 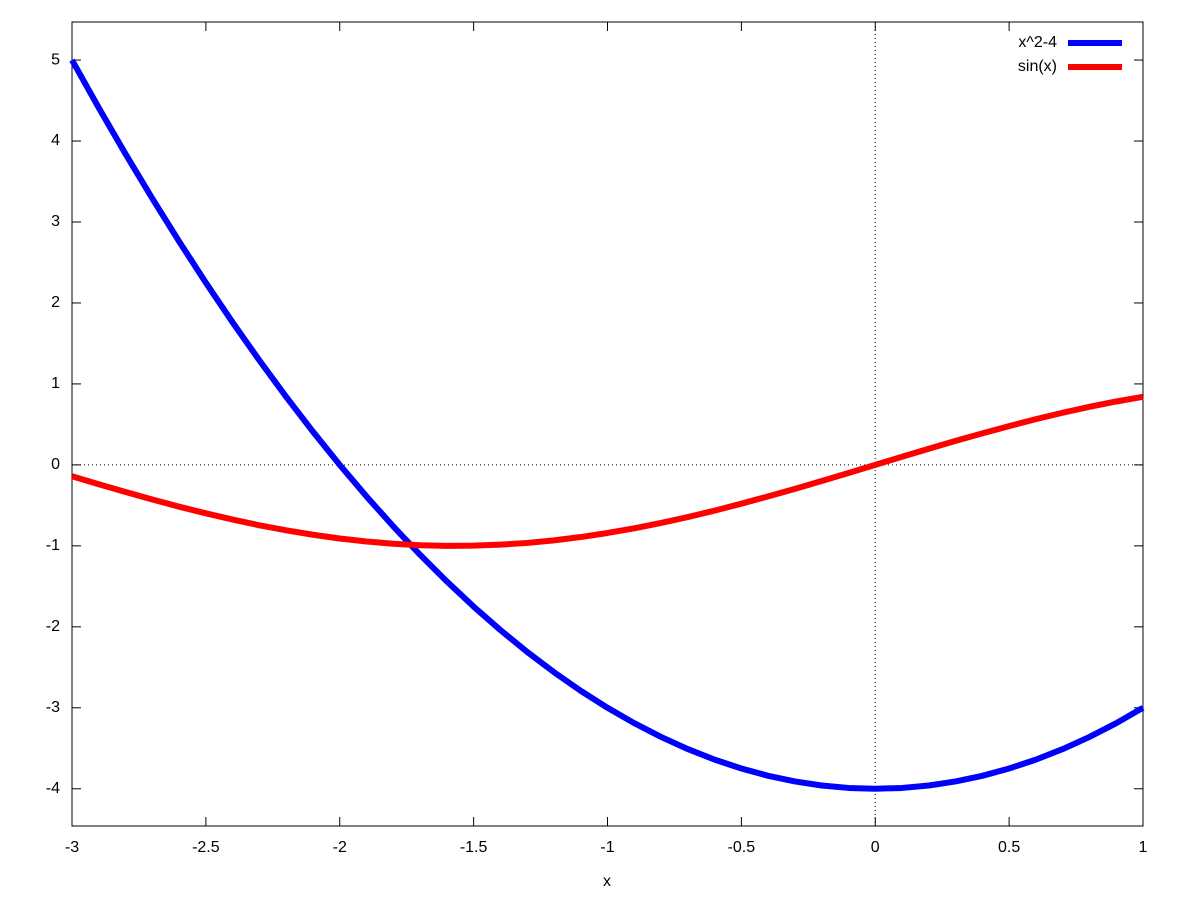 I want to click on y-tick-label: 0, so click(x=55, y=464).